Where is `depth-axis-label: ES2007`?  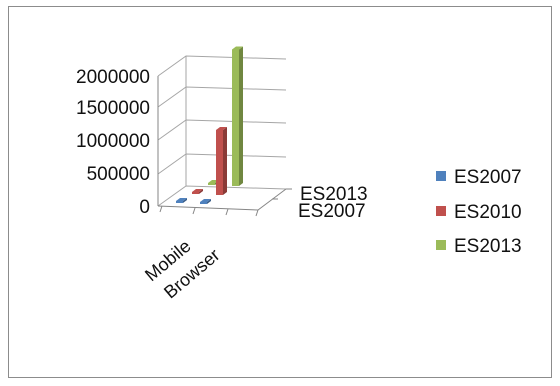
depth-axis-label: ES2007 is located at coordinates (332, 211).